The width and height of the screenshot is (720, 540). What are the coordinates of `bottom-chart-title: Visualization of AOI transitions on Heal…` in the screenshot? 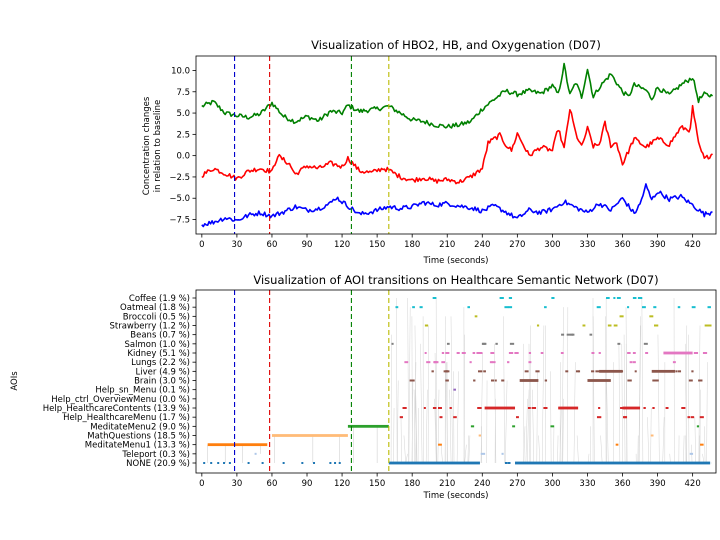 It's located at (455, 280).